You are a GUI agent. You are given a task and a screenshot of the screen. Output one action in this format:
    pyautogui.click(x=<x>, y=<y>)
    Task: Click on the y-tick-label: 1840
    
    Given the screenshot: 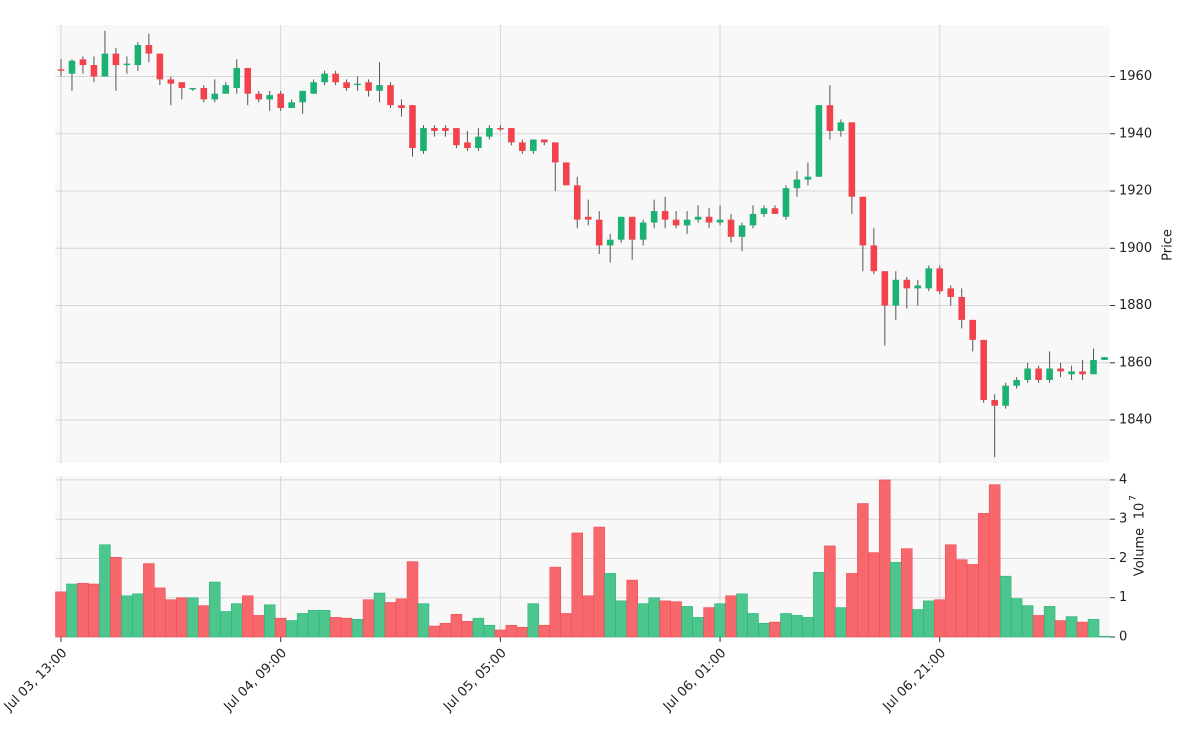 What is the action you would take?
    pyautogui.click(x=1135, y=420)
    